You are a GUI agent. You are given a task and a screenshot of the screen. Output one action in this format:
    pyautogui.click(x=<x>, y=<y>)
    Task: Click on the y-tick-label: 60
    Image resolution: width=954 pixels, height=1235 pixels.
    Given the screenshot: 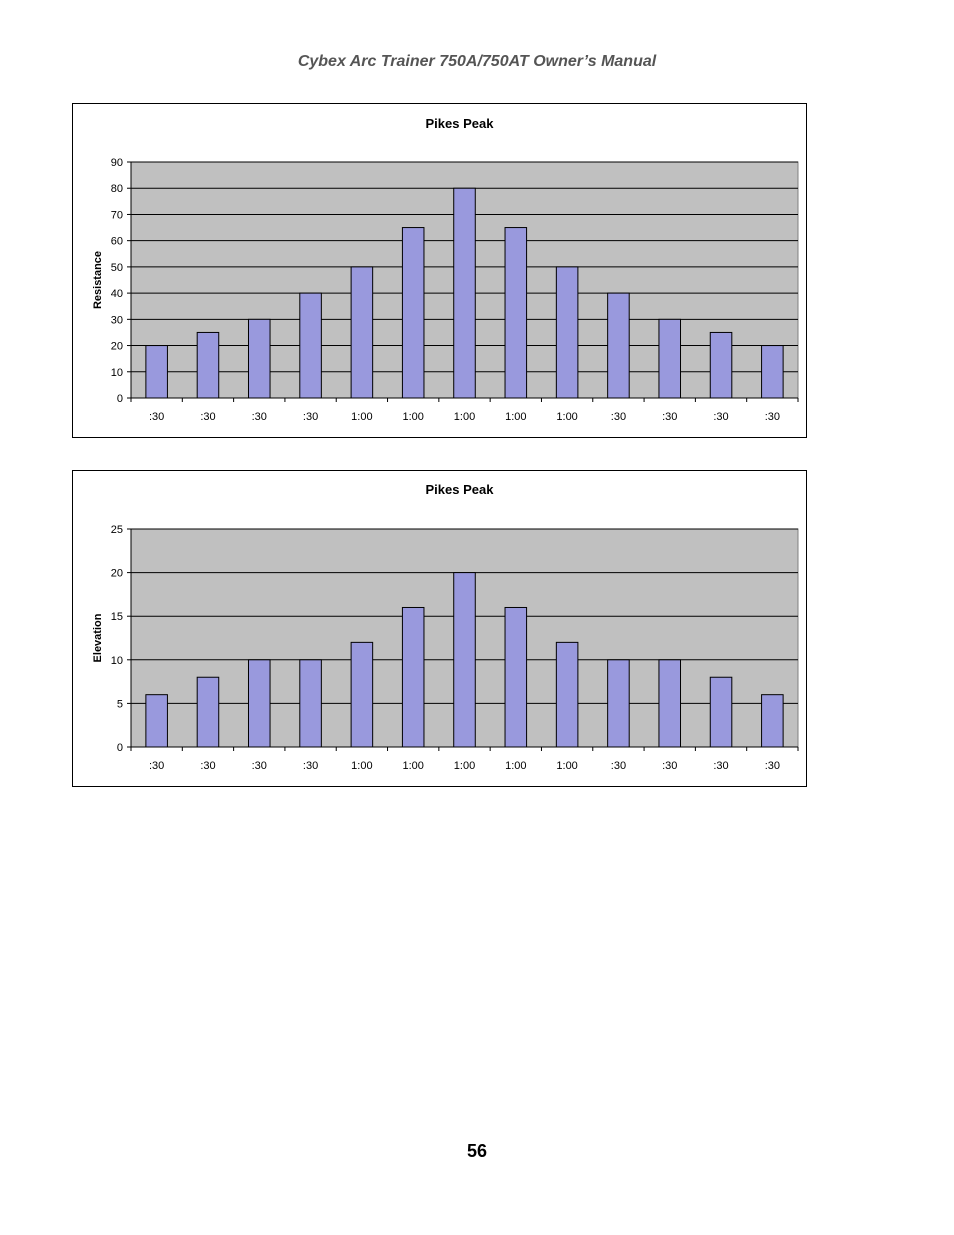 What is the action you would take?
    pyautogui.click(x=117, y=242)
    